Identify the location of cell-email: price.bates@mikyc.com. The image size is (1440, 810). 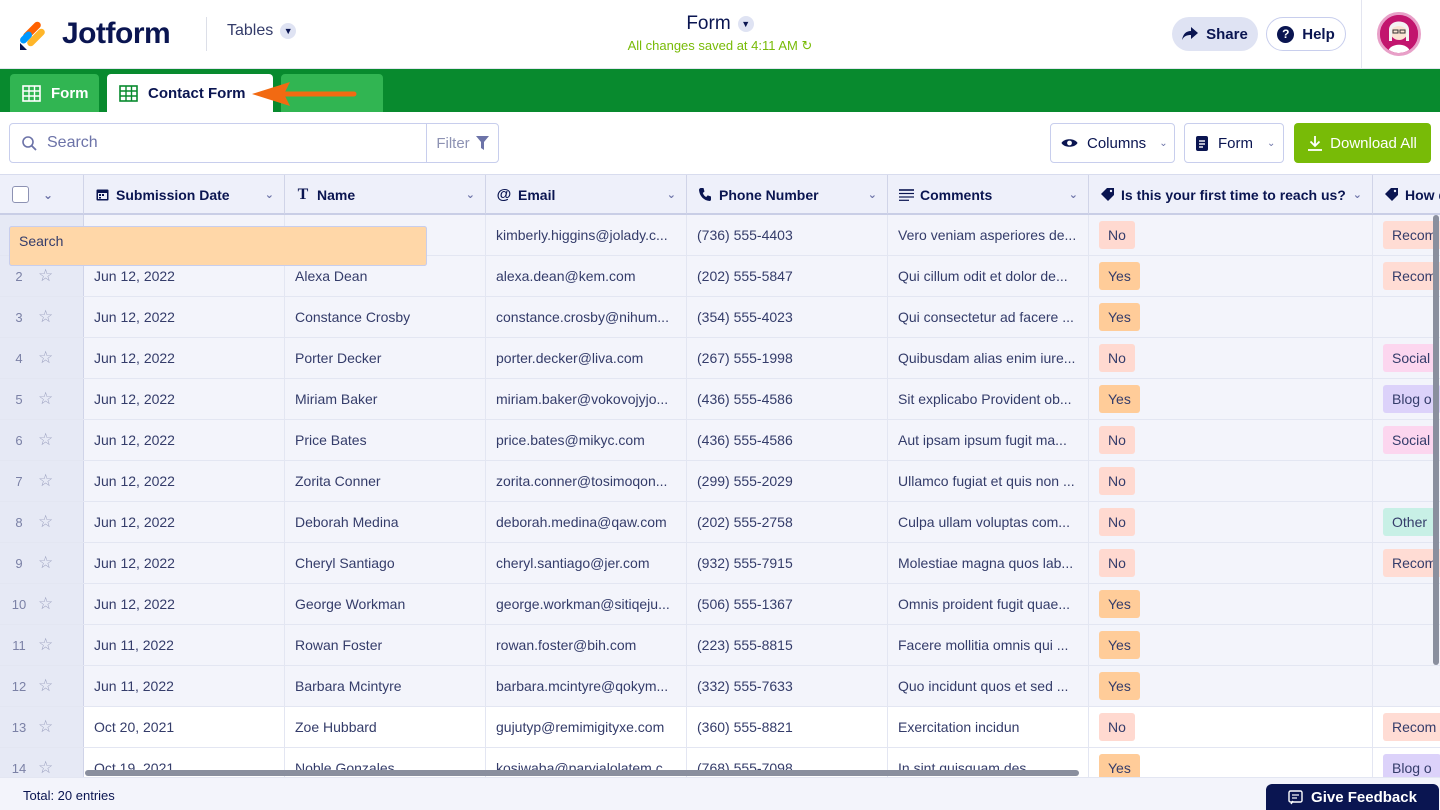
(586, 440).